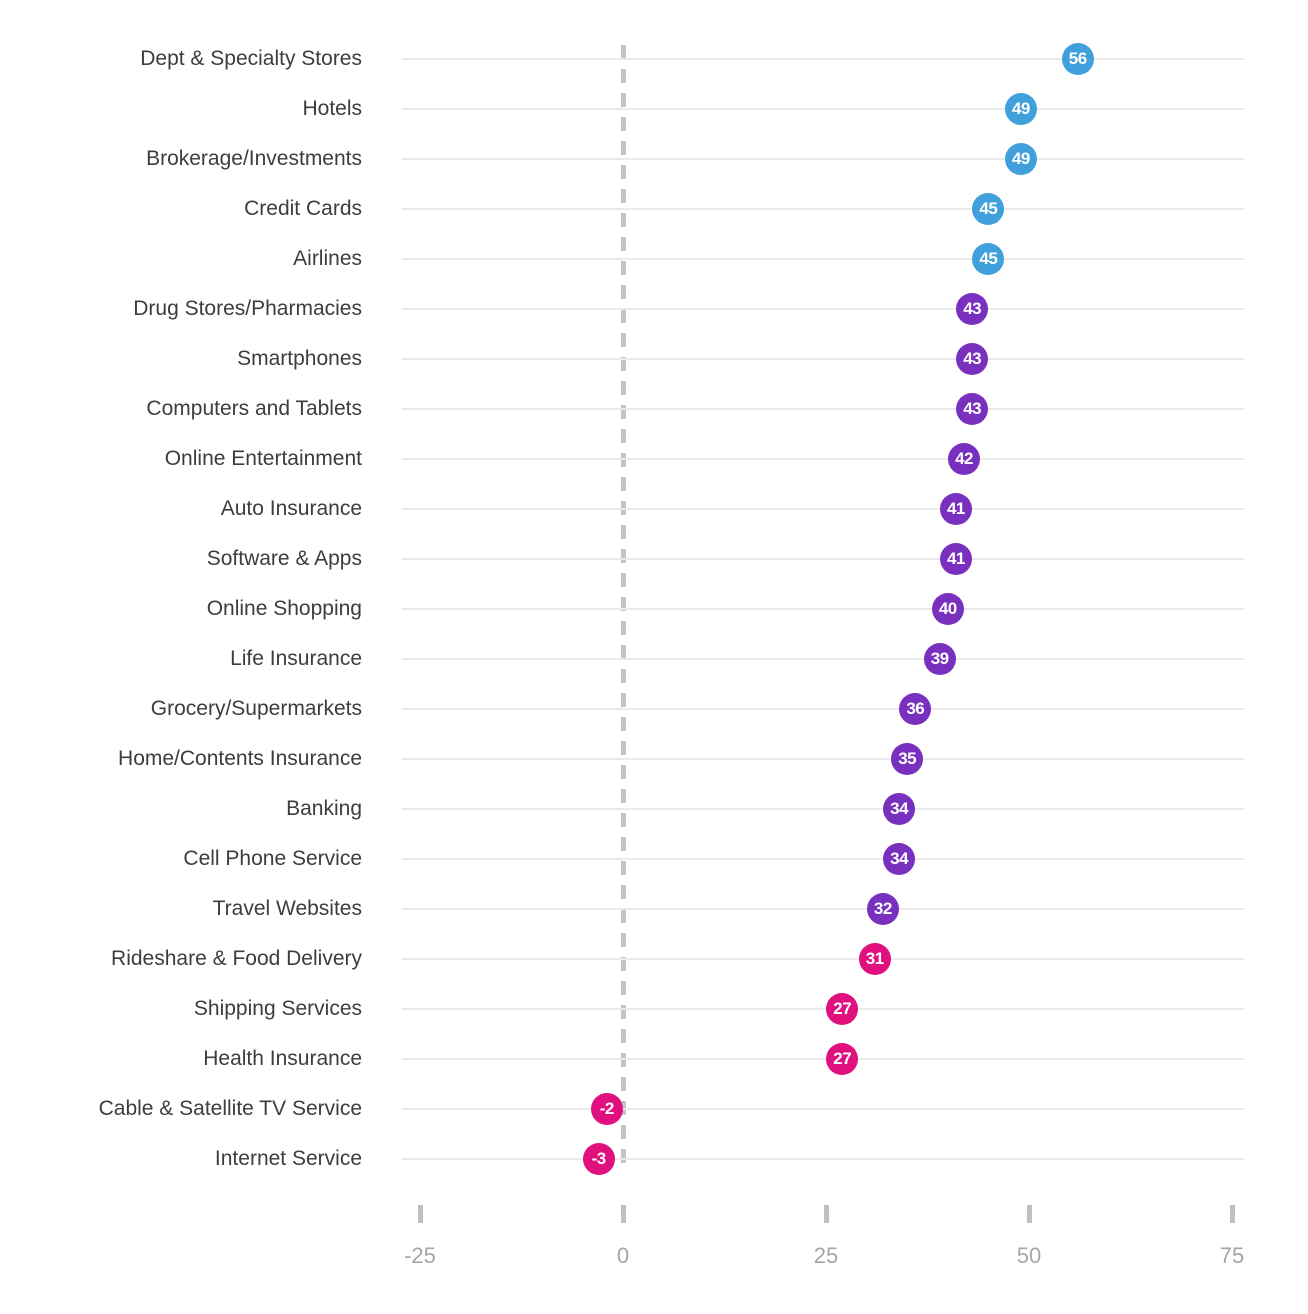 Image resolution: width=1308 pixels, height=1314 pixels. I want to click on data-point-value-label: 35, so click(907, 758).